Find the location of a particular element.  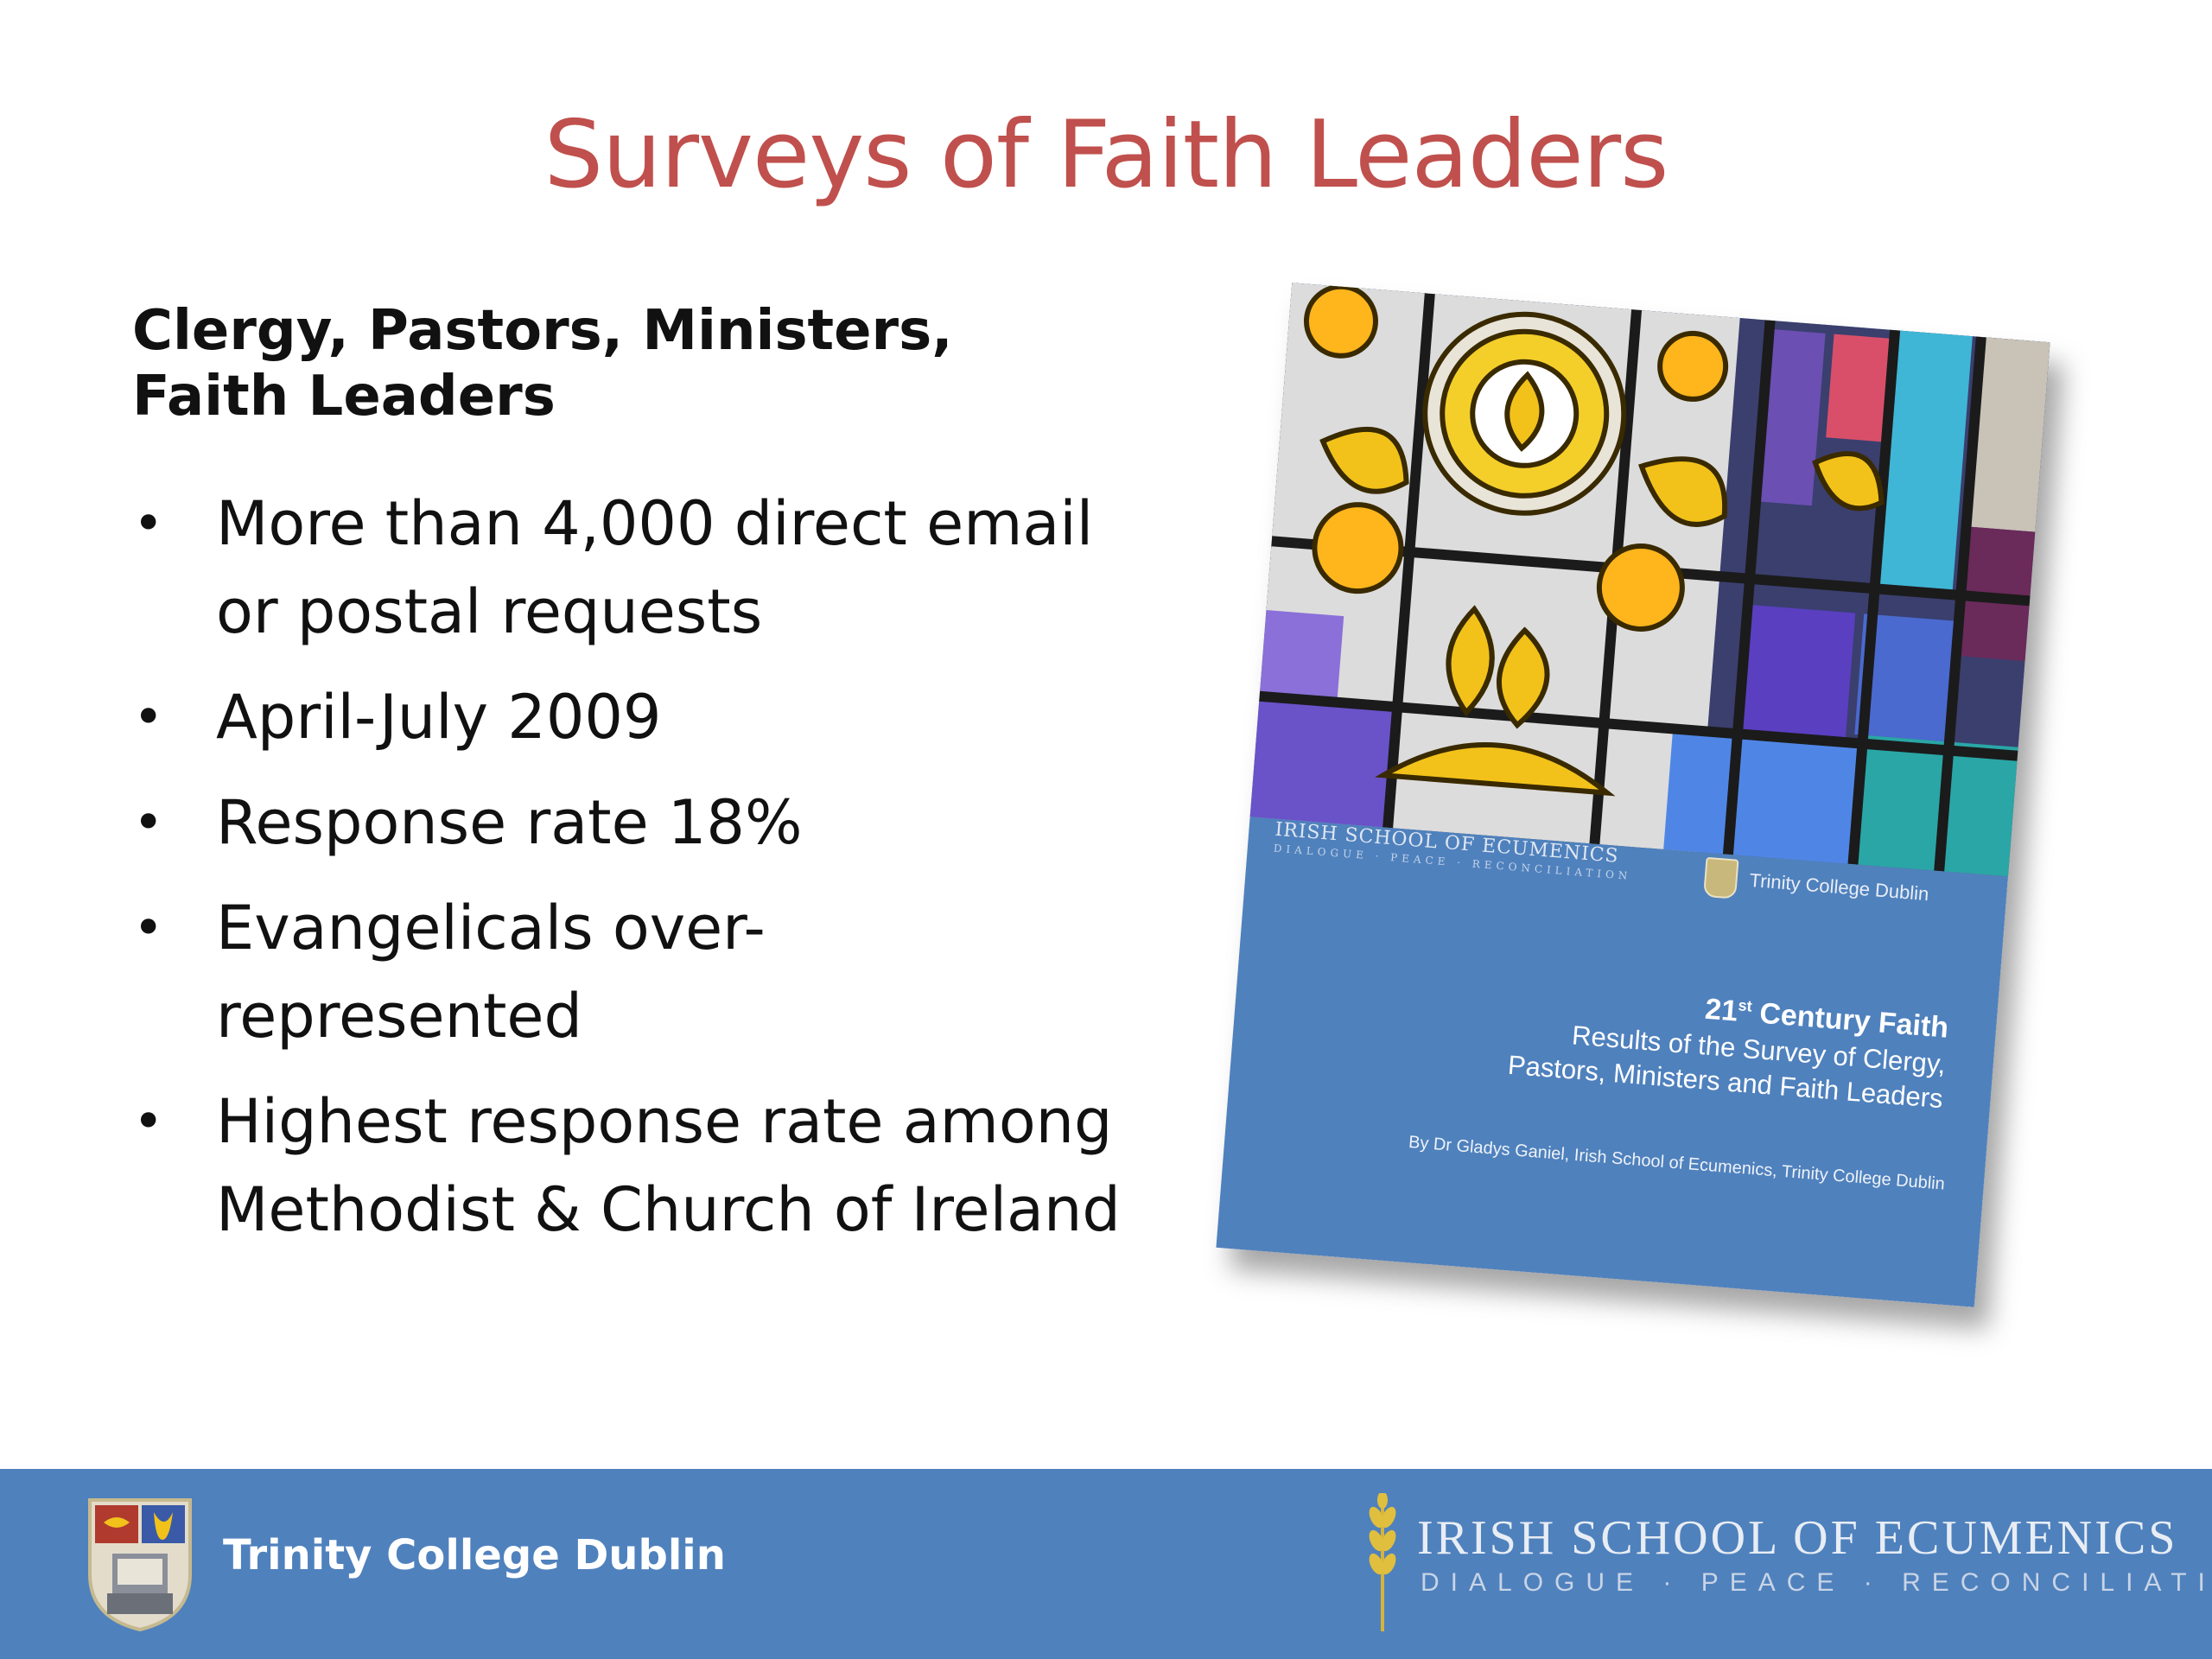

wheat-icon is located at coordinates (1382, 1562).